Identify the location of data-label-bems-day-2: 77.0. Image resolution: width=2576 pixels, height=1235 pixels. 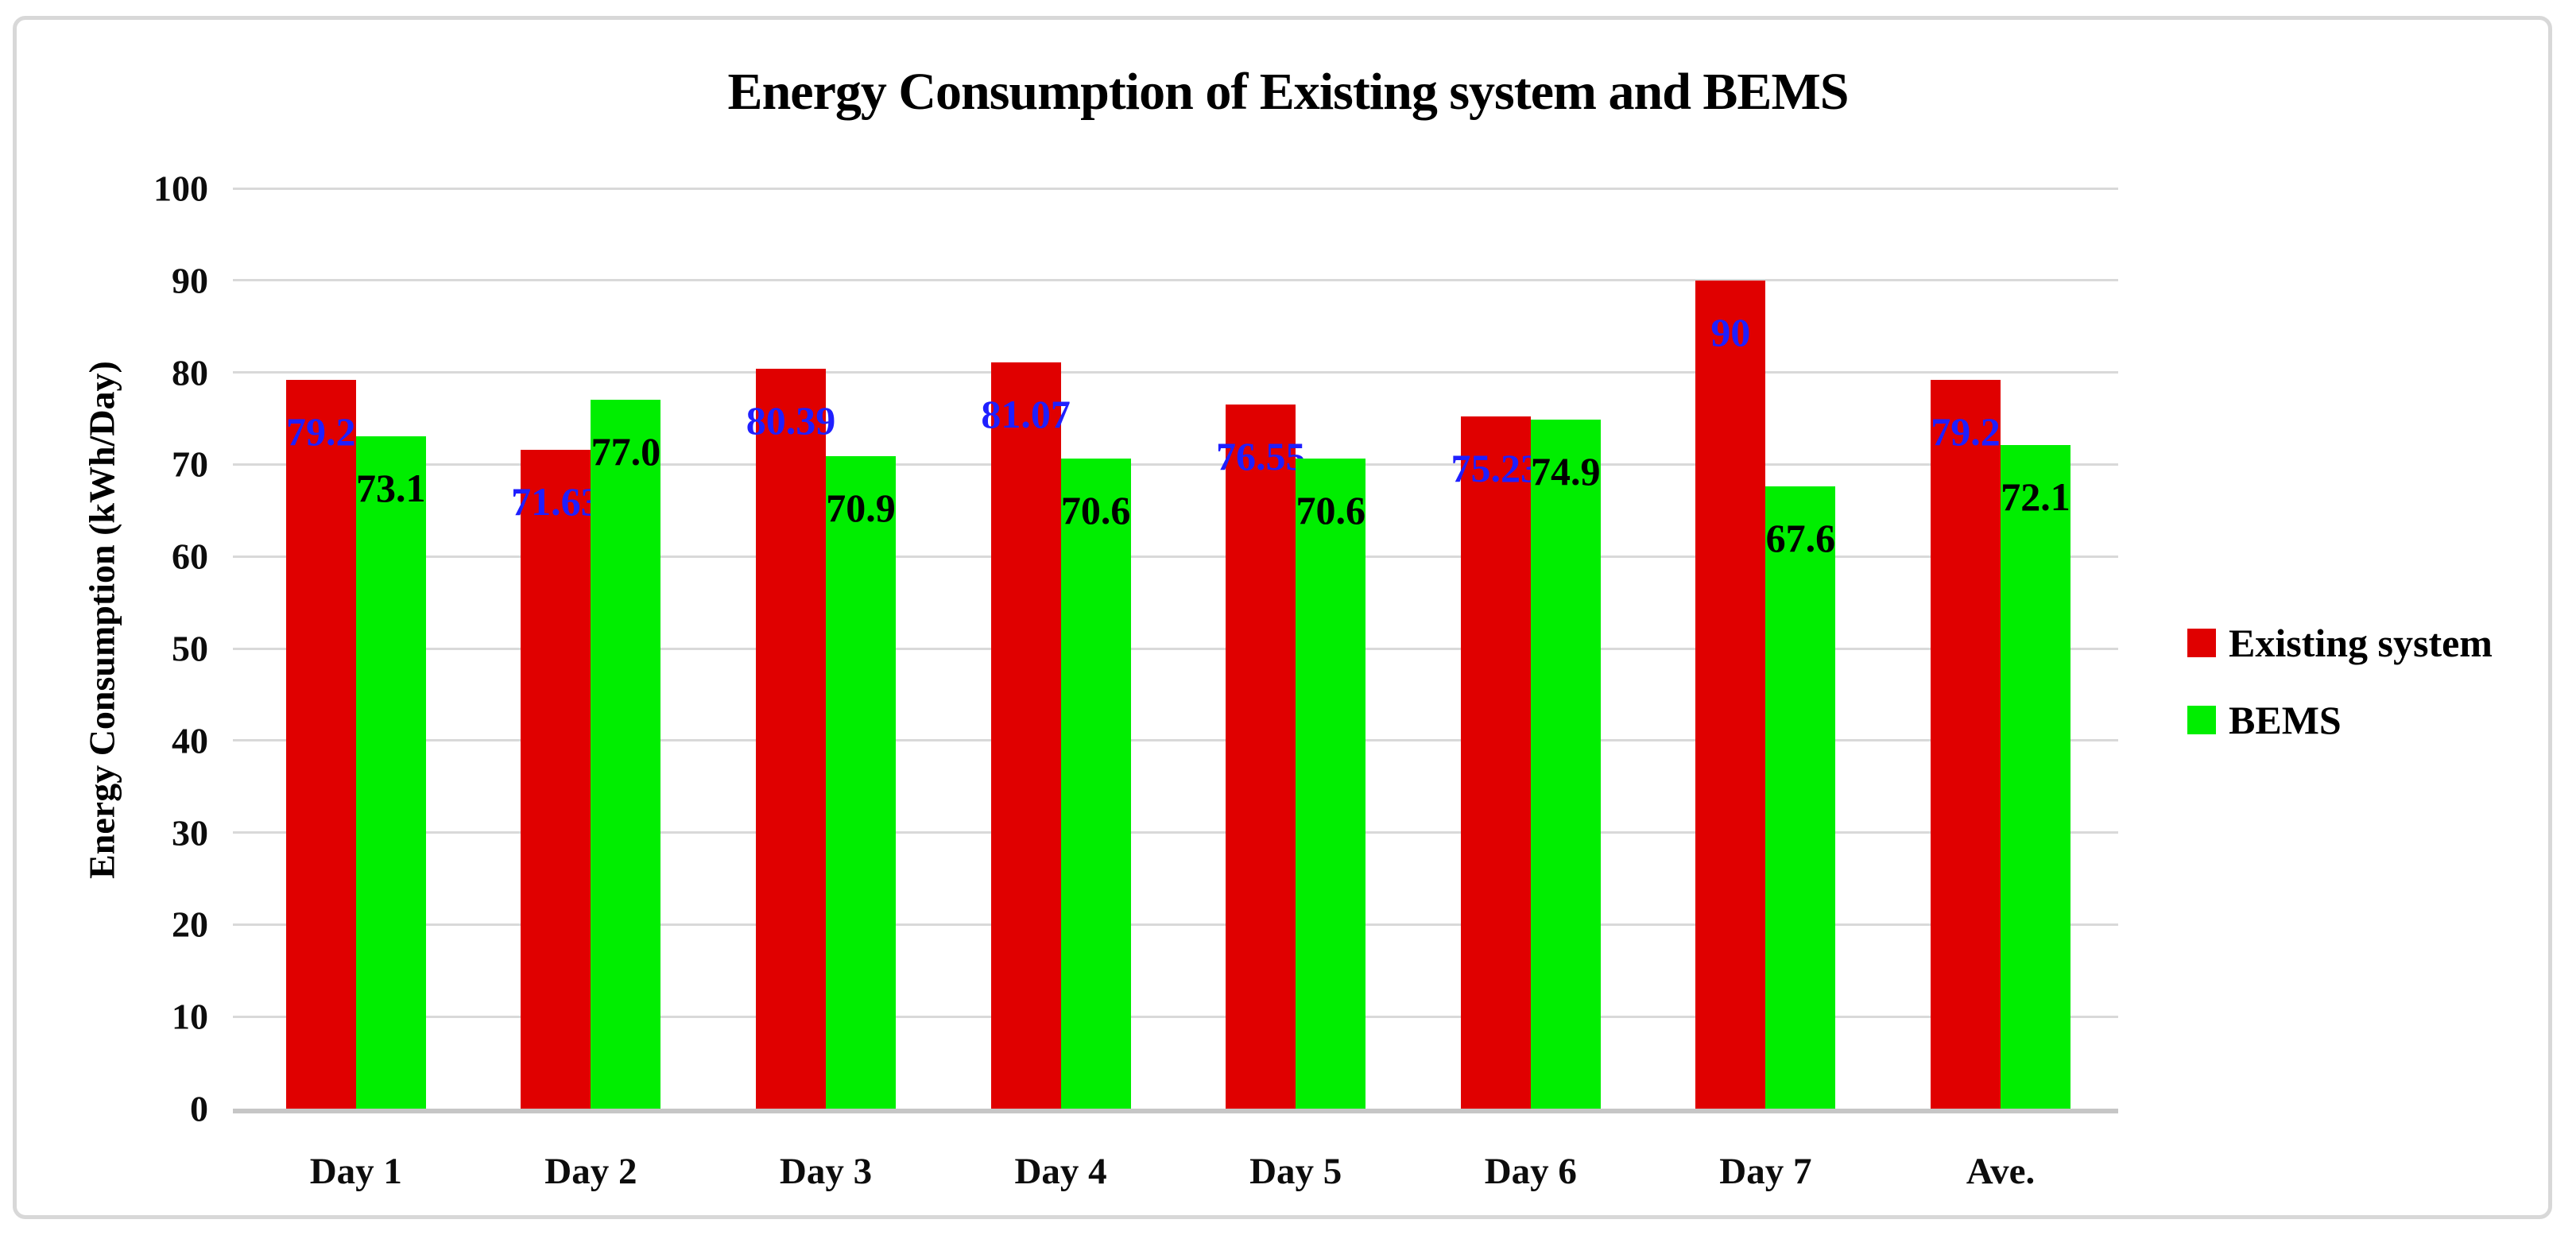
(626, 452).